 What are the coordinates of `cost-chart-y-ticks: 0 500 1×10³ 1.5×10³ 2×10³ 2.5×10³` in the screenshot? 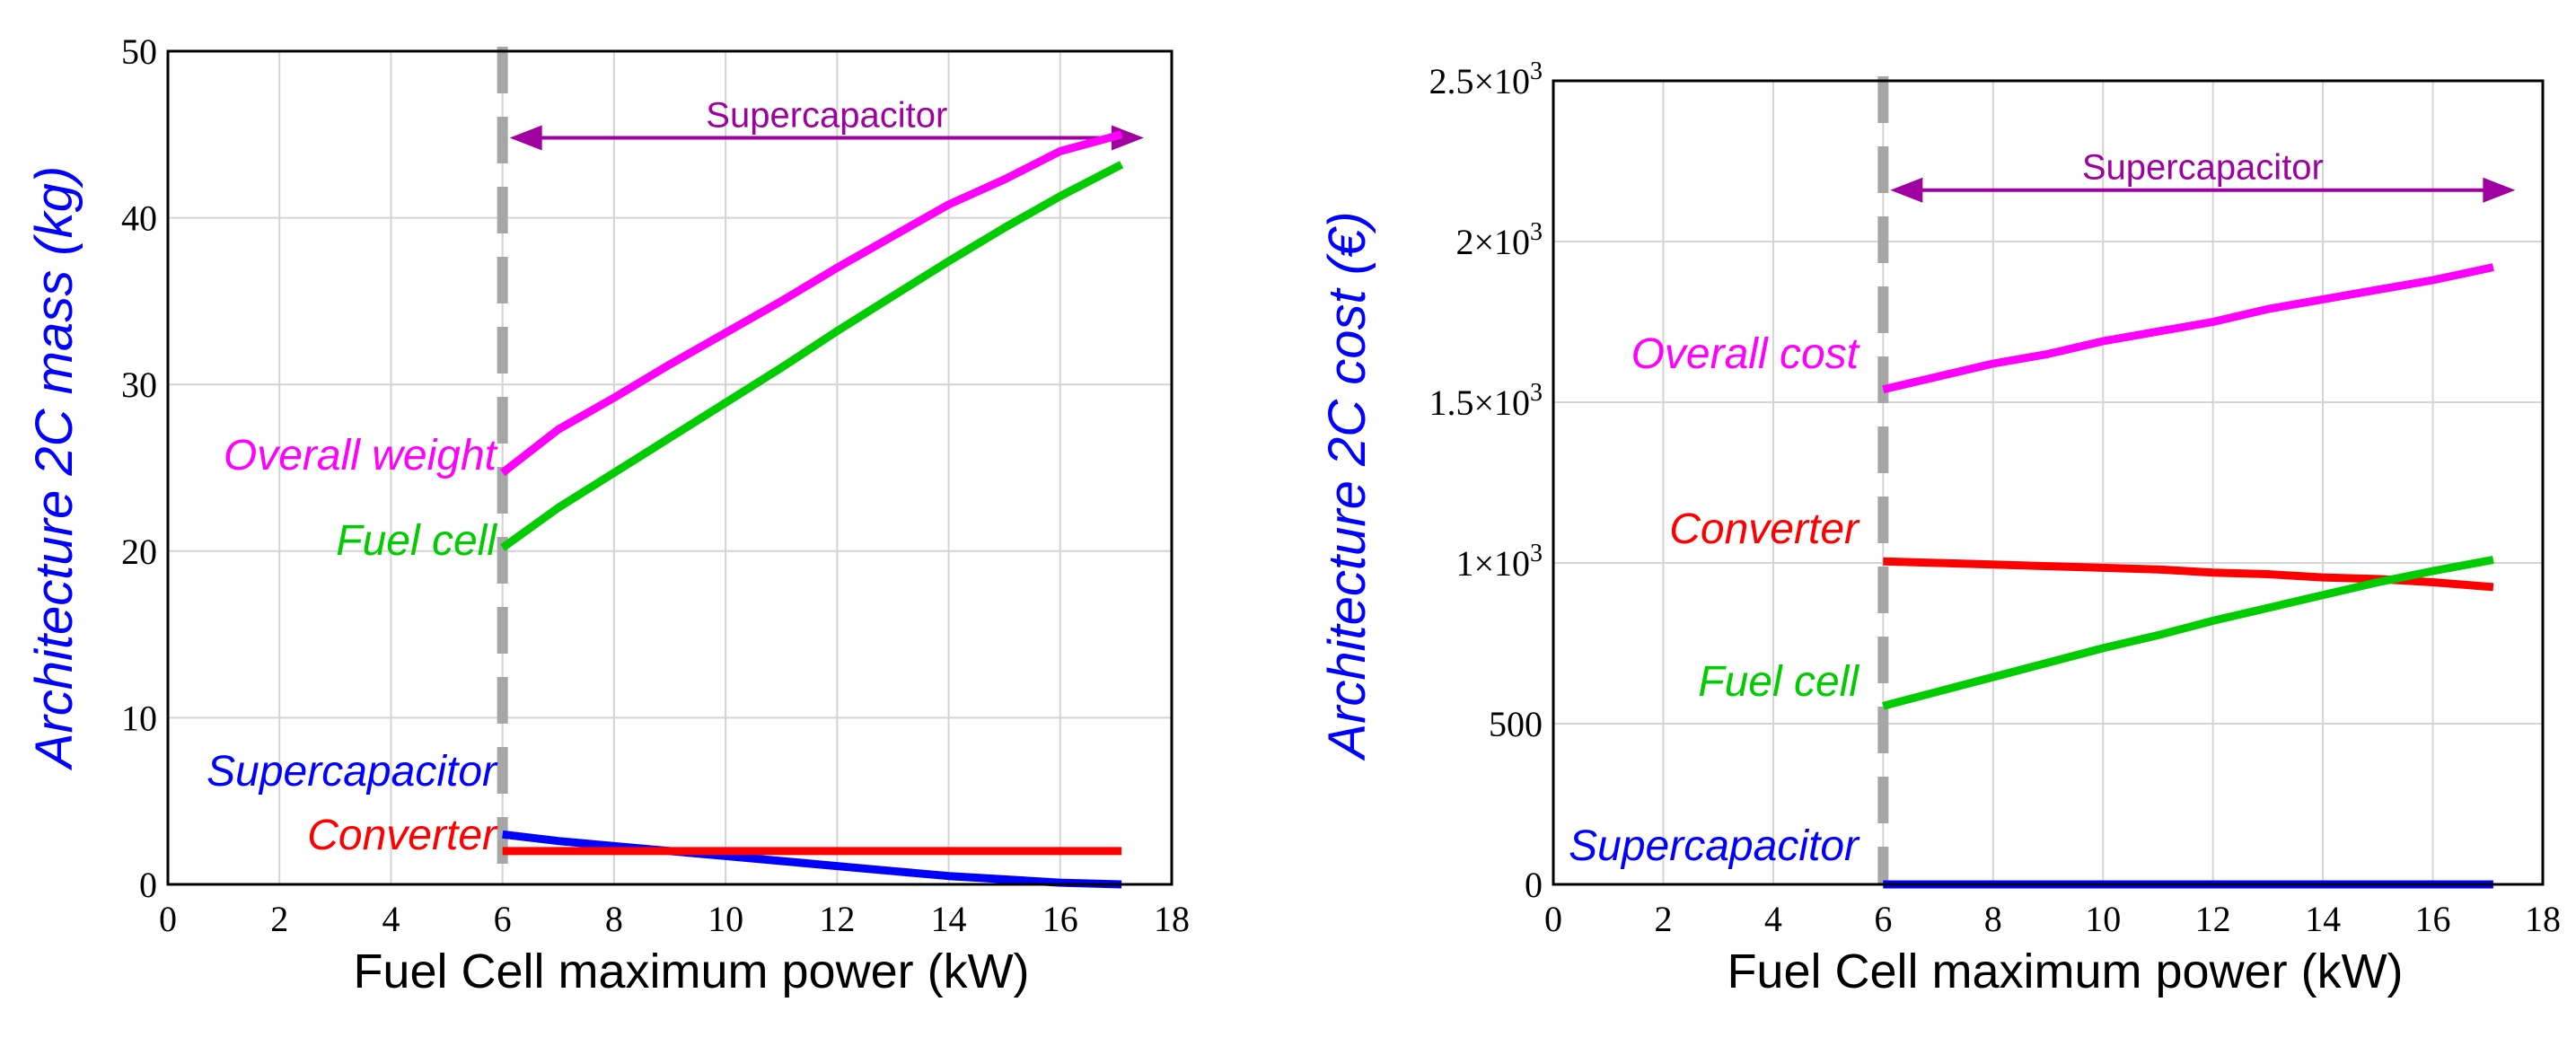 It's located at (1486, 481).